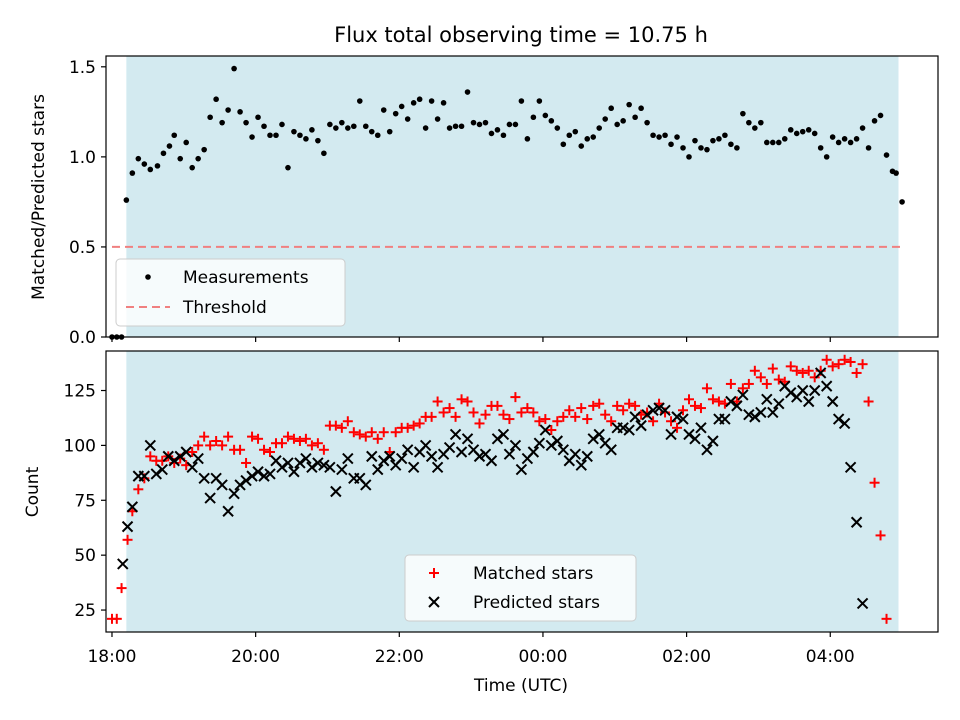 This screenshot has width=960, height=720. I want to click on legend-predicted-marker, so click(434, 602).